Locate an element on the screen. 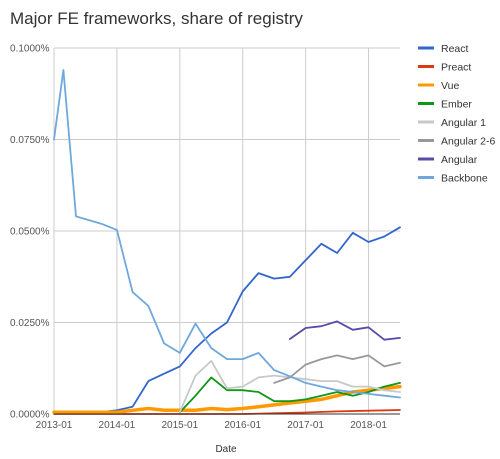  x-tick-label: 2017-01 is located at coordinates (305, 425).